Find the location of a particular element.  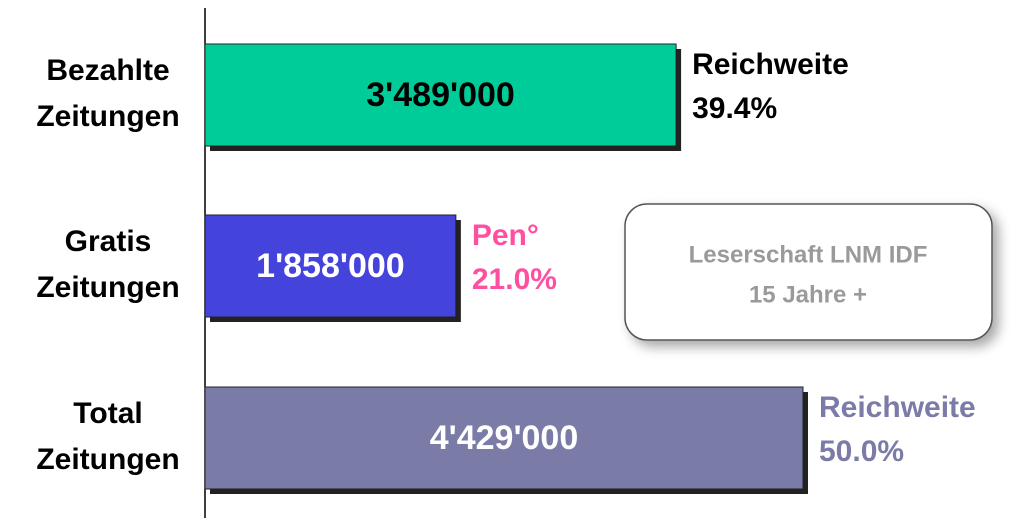

note-line: 15 Jahre + is located at coordinates (808, 294).